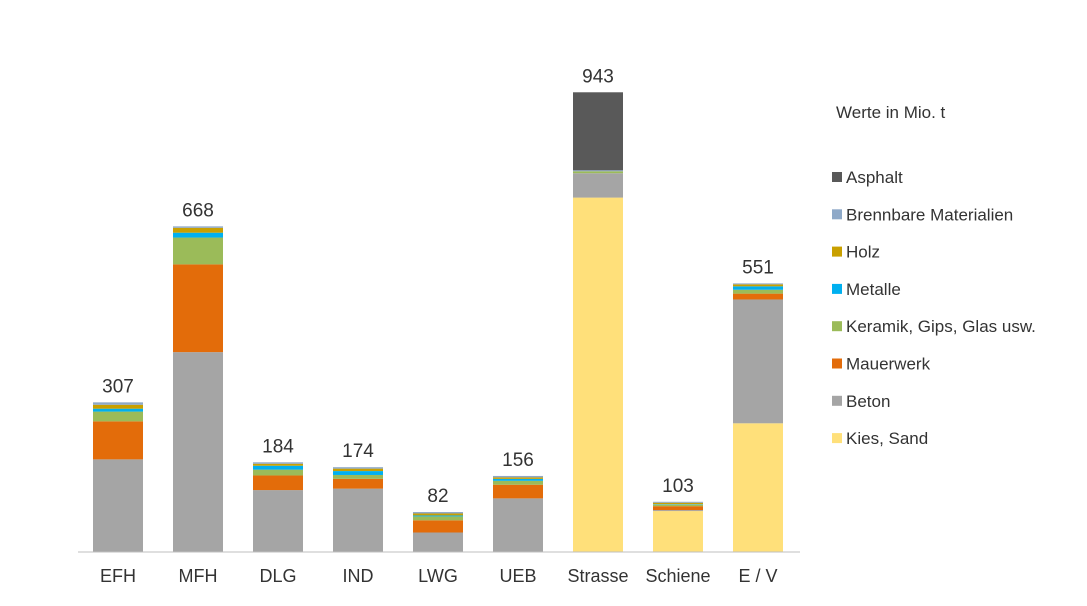 Image resolution: width=1087 pixels, height=606 pixels. Describe the element at coordinates (887, 438) in the screenshot. I see `legend-label: Kies, Sand` at that location.